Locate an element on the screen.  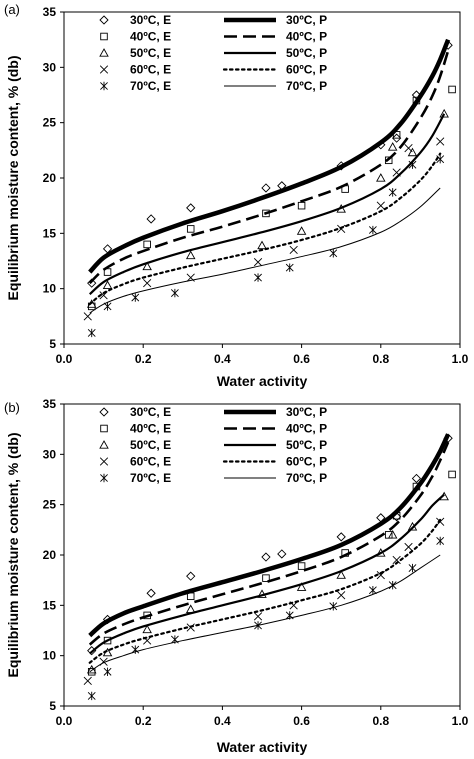
y-tick-label: 25 is located at coordinates (50, 123).